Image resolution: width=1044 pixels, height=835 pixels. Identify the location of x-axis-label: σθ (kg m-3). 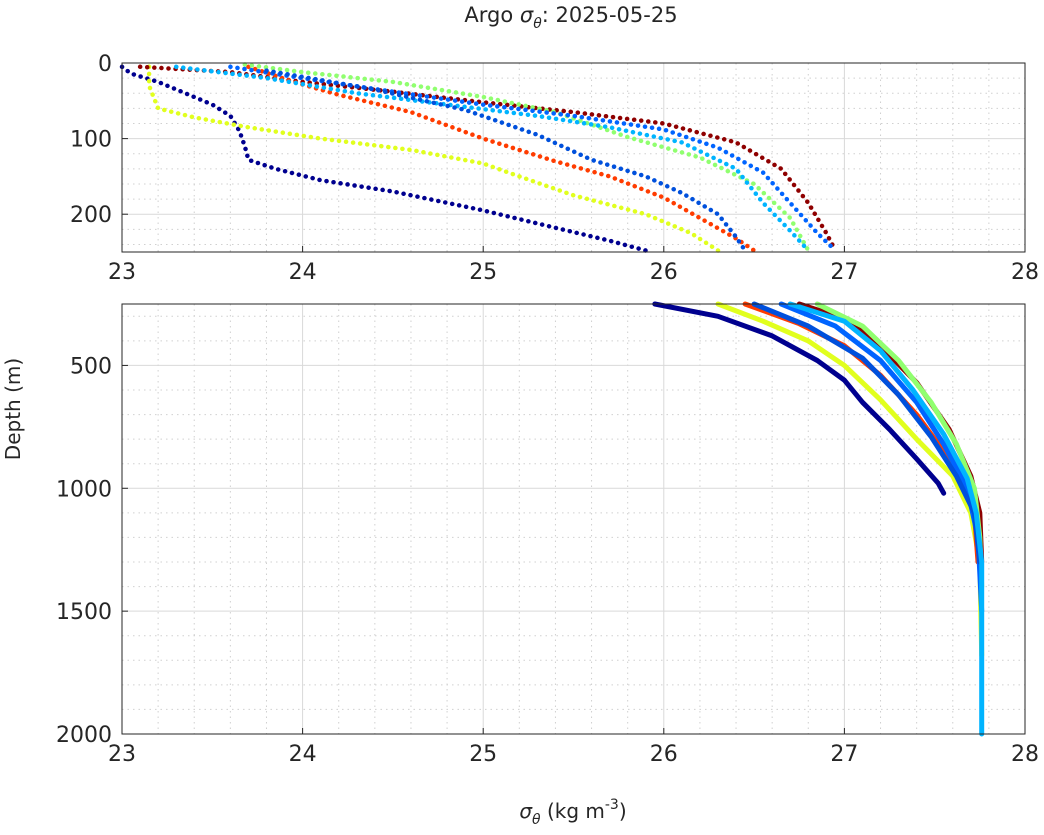
(572, 812).